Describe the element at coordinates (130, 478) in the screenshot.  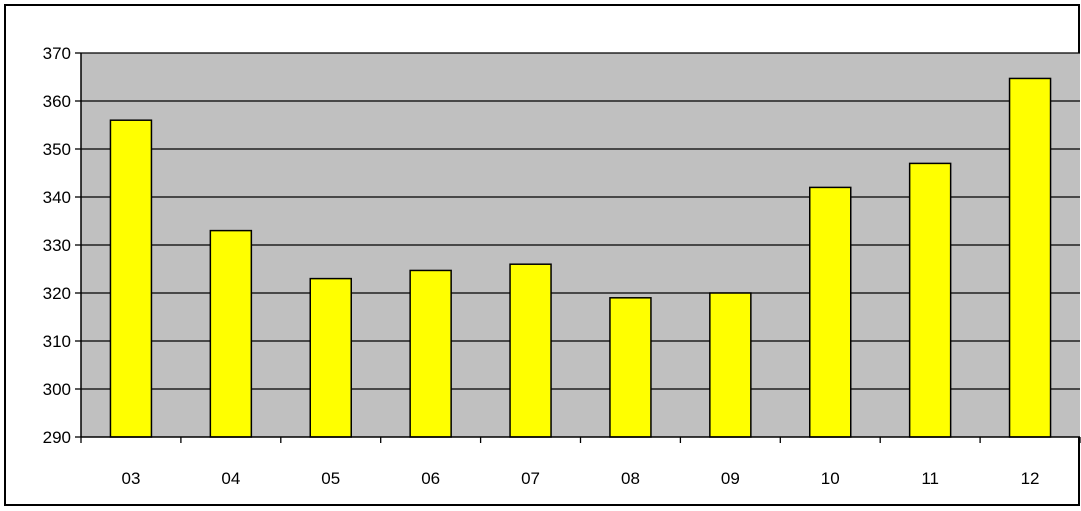
I see `x-tick-label: 03` at that location.